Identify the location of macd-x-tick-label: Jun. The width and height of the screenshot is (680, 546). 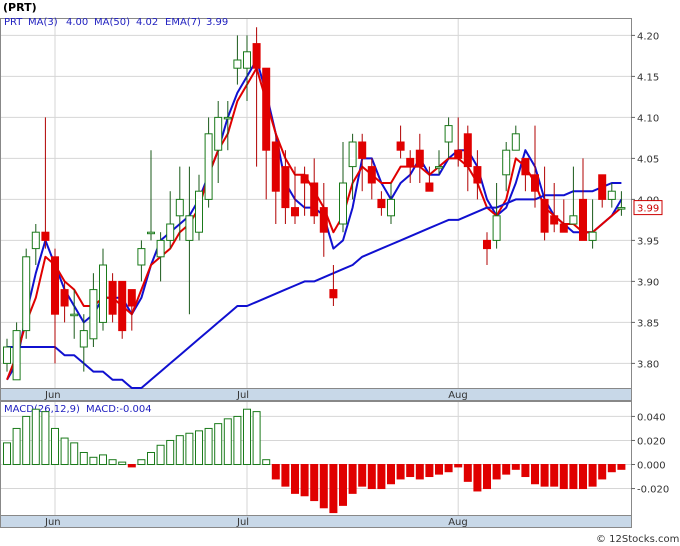
(52, 522).